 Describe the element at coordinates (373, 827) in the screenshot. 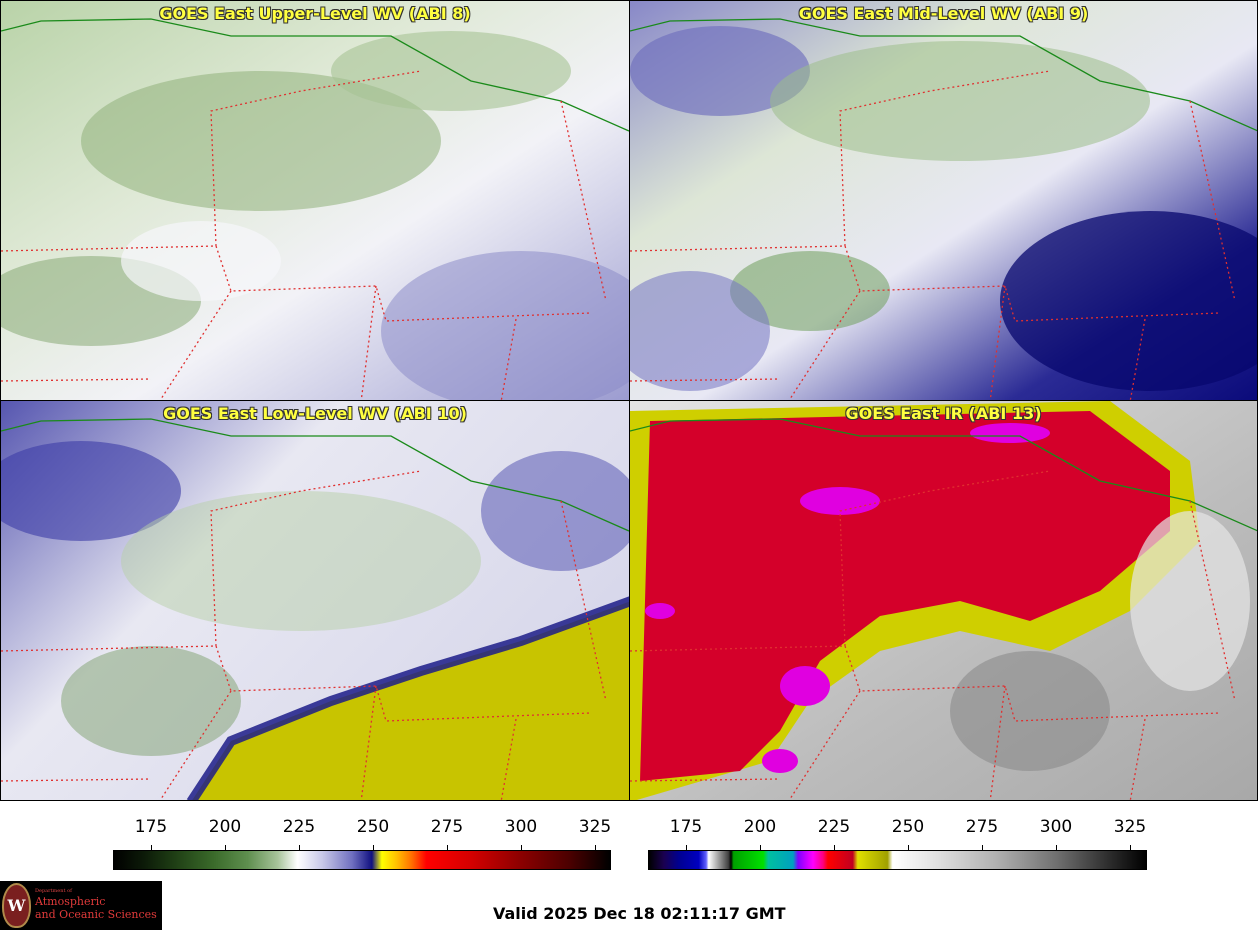

I see `wv-tick-label: 250` at that location.